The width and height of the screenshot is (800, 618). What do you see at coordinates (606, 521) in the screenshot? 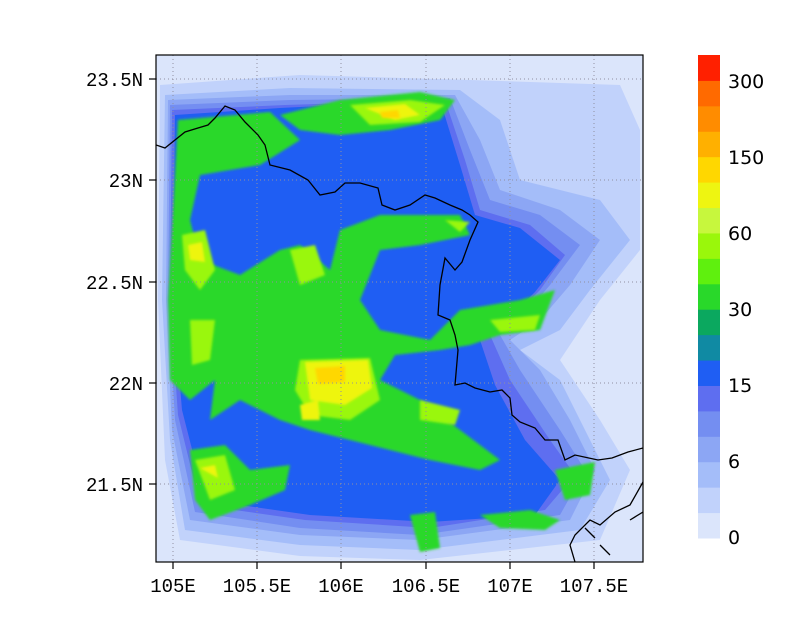
I see `coast-line` at bounding box center [606, 521].